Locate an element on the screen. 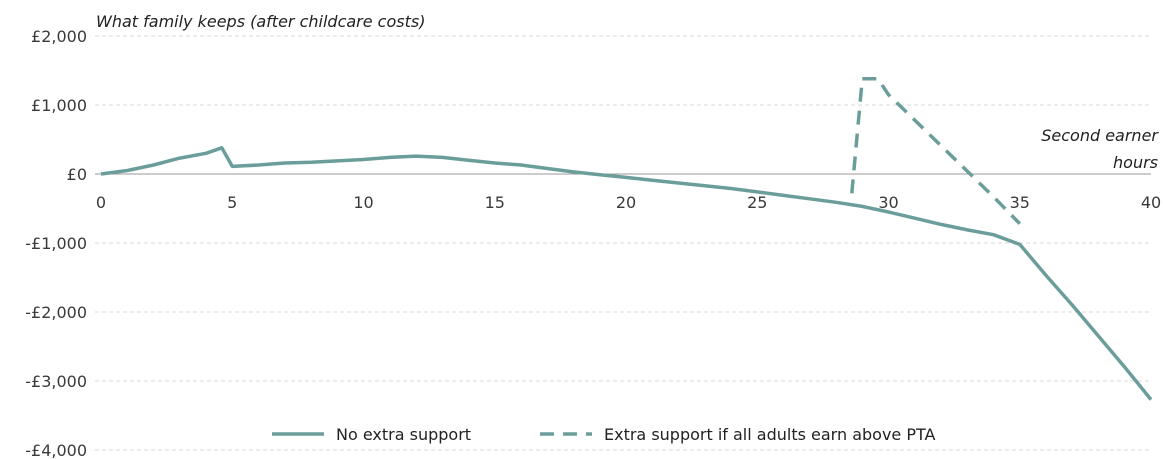 The width and height of the screenshot is (1163, 459). x-tick-label: 35 is located at coordinates (1020, 202).